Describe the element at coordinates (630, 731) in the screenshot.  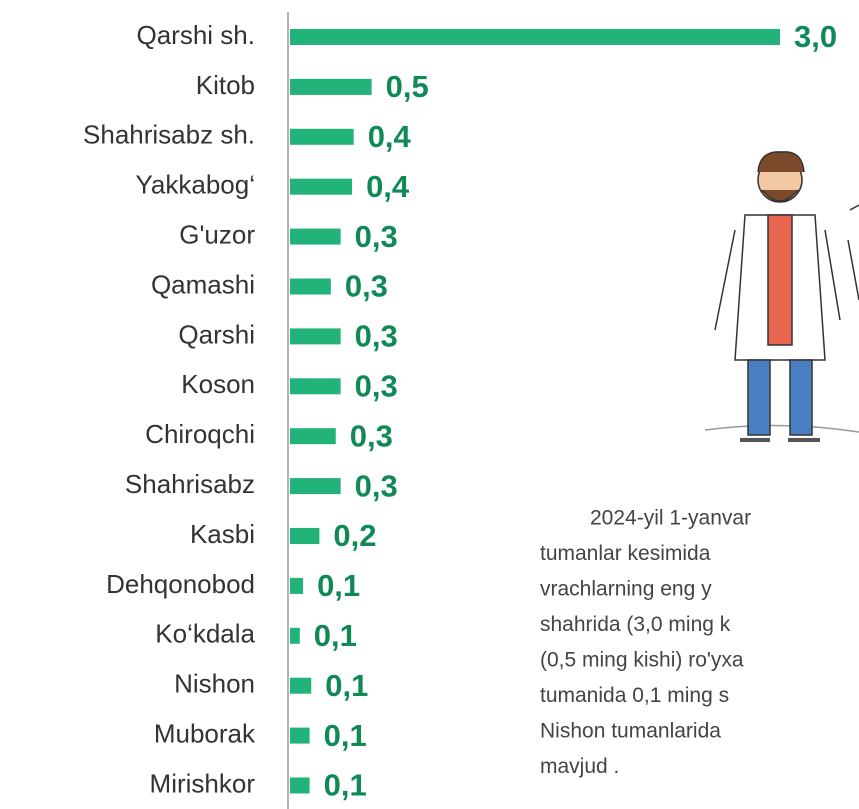
I see `annotation-text: Nishon tumanlarida` at that location.